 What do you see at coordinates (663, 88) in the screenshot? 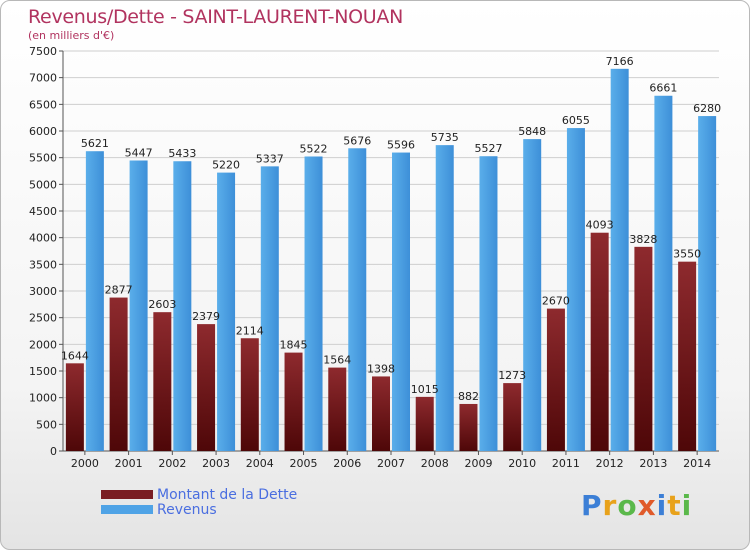
I see `data-label-revenus: 6661` at bounding box center [663, 88].